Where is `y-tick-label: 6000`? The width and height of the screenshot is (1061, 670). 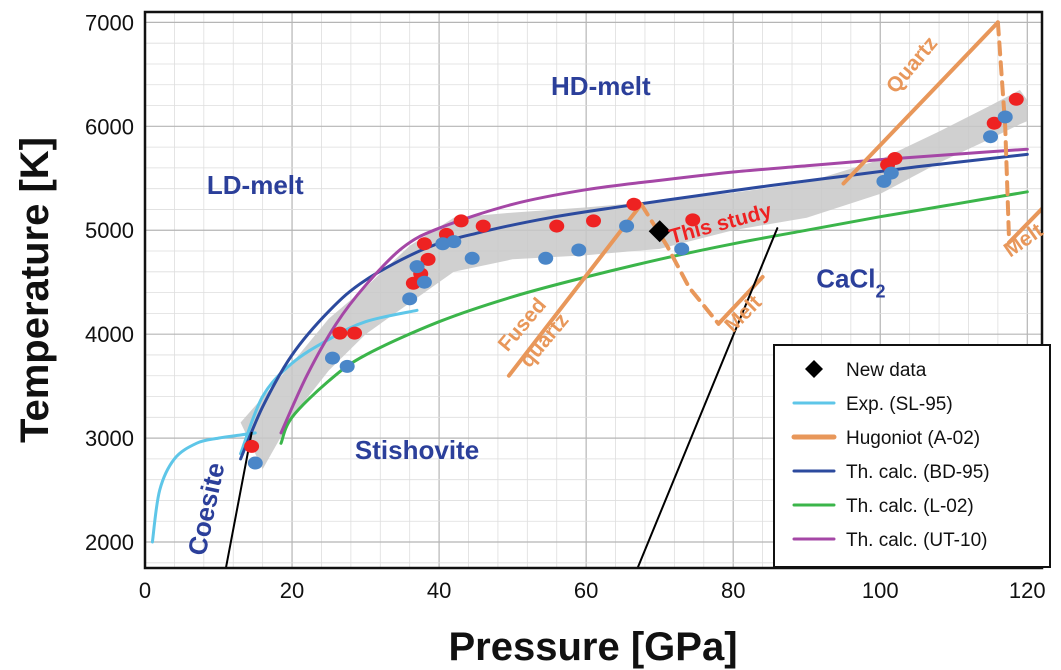
y-tick-label: 6000 is located at coordinates (109, 126).